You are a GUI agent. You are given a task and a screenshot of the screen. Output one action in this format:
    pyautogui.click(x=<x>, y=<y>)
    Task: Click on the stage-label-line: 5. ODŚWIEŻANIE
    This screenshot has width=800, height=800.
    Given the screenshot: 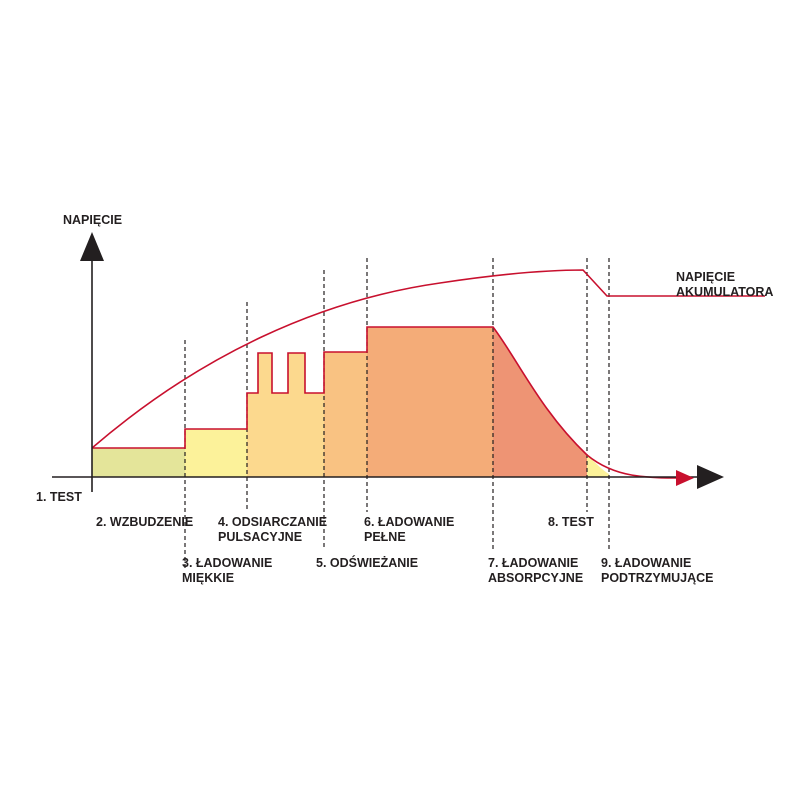 What is the action you would take?
    pyautogui.click(x=367, y=562)
    